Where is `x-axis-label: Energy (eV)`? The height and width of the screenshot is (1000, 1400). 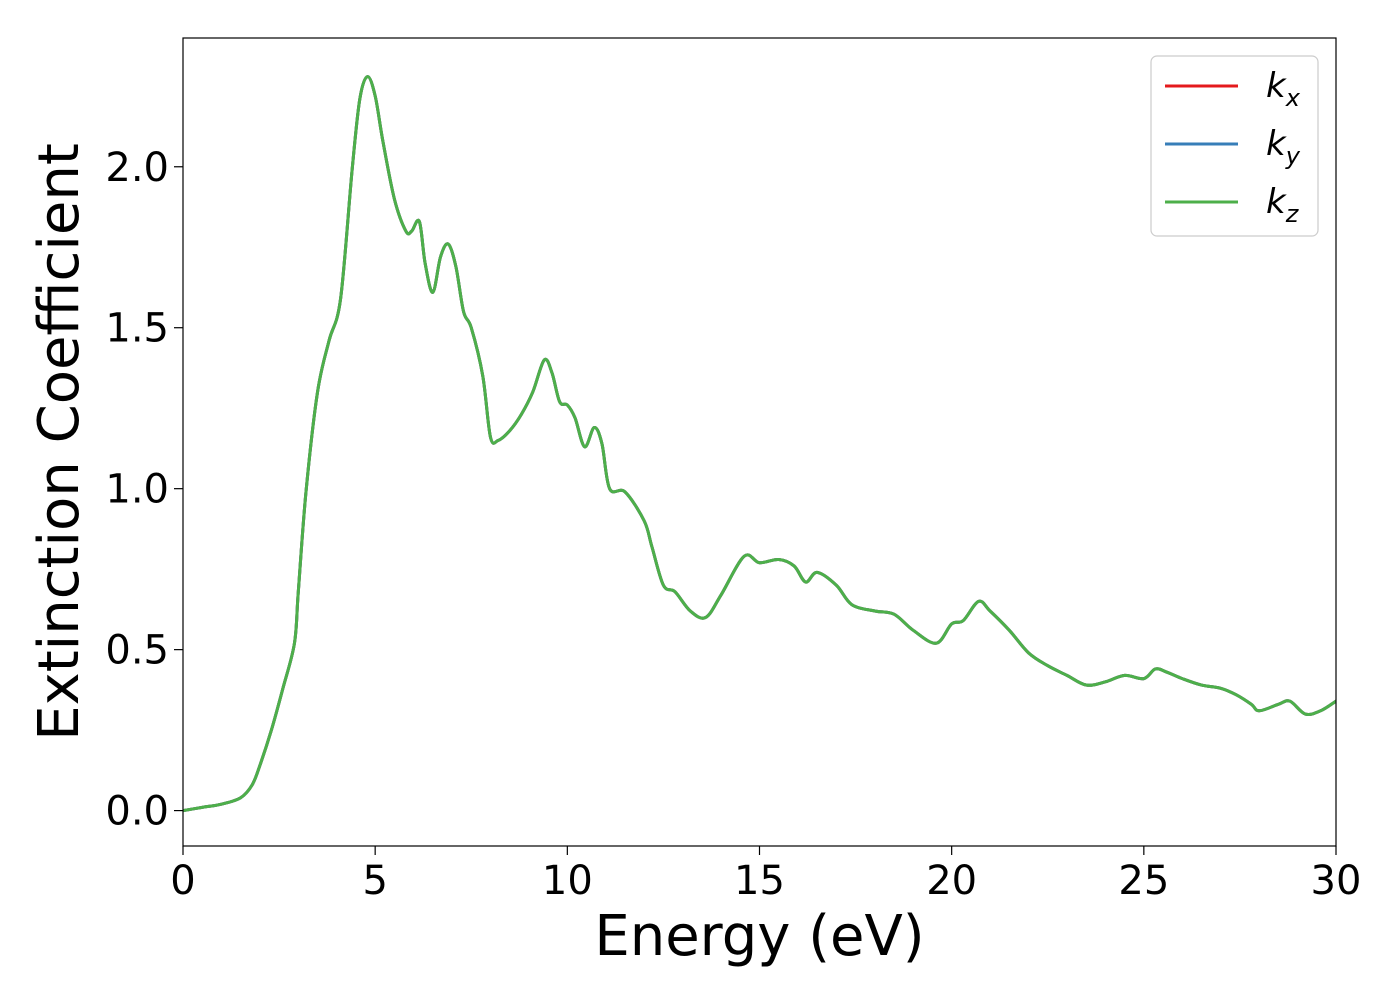
x-axis-label: Energy (eV) is located at coordinates (759, 936).